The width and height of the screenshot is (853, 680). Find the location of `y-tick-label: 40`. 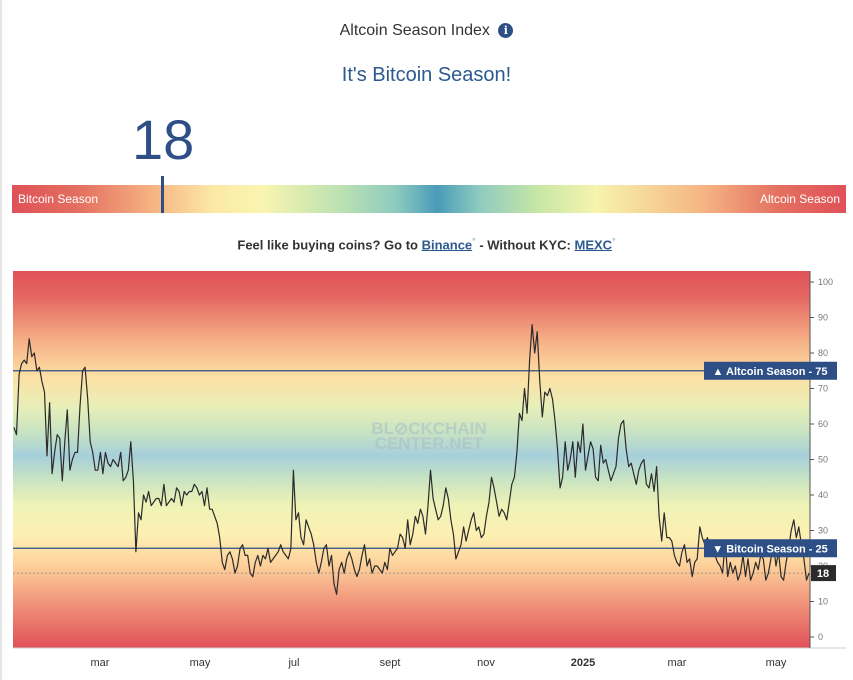

y-tick-label: 40 is located at coordinates (823, 495).